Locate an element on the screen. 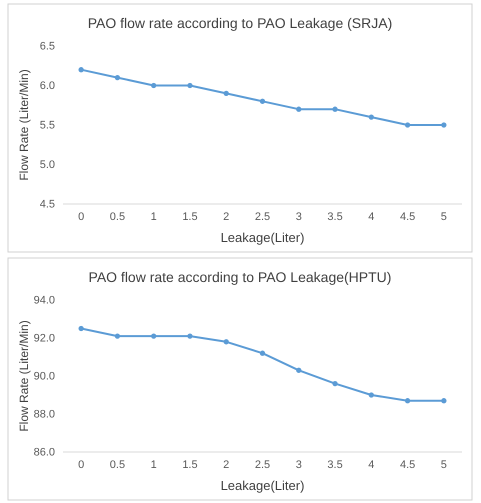  y-tick-label: 4.5 is located at coordinates (47, 204).